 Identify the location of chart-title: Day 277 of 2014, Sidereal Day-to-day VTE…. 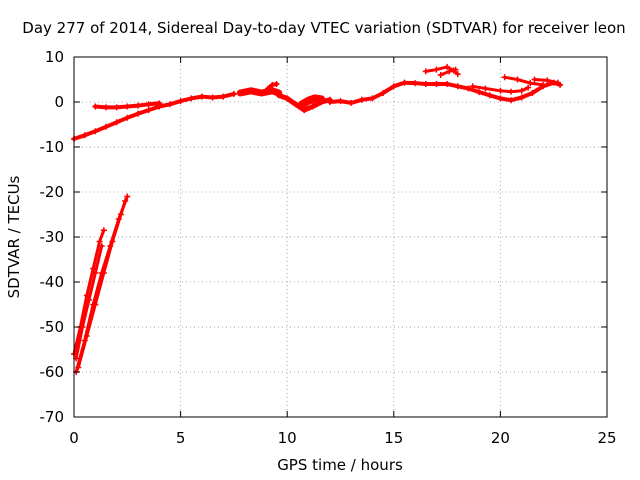
(323, 28).